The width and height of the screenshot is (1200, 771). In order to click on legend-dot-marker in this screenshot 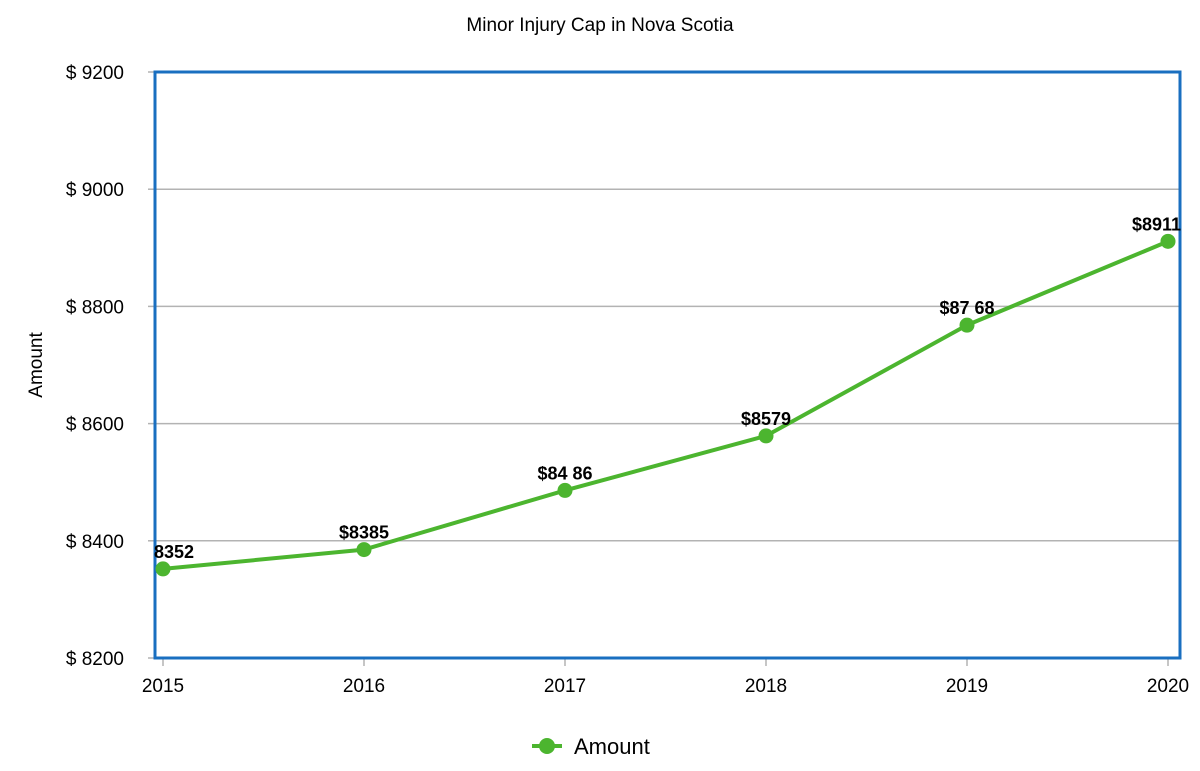, I will do `click(547, 746)`.